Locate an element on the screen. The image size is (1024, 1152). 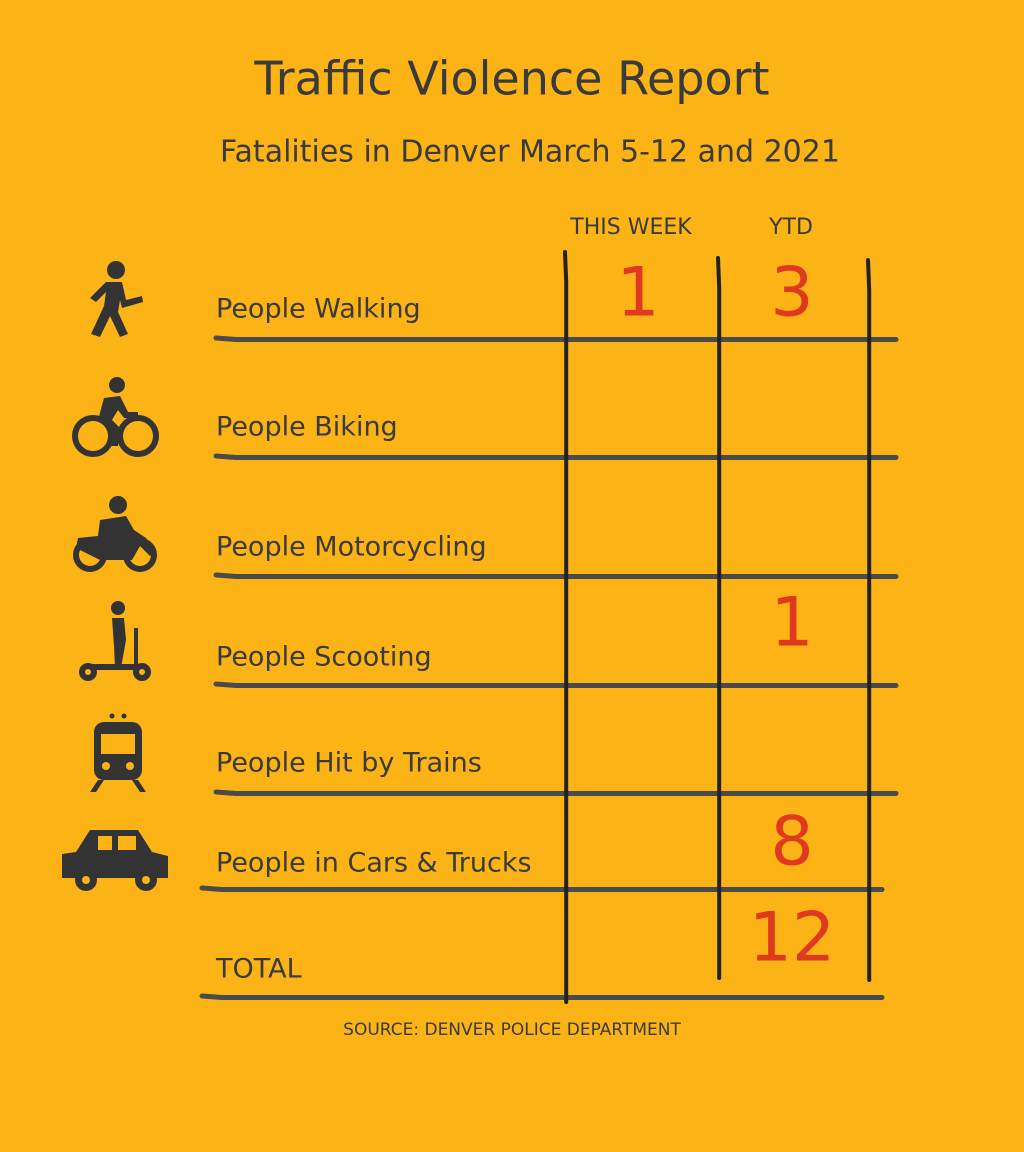
row-label: People Scooting is located at coordinates (324, 657).